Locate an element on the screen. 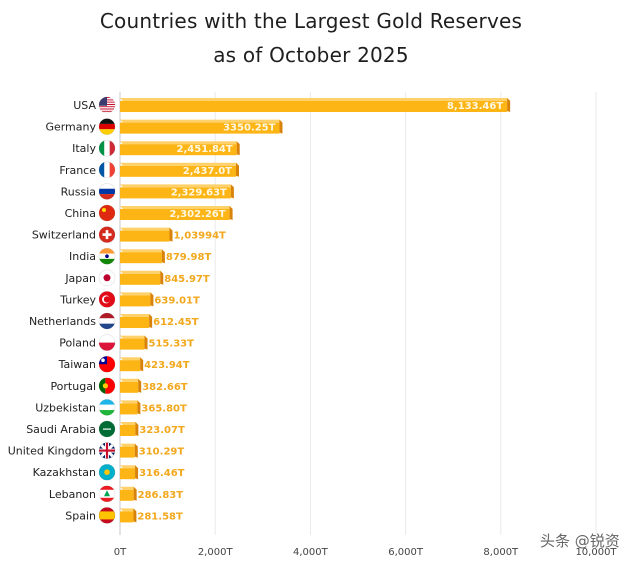  switzerland-flag-icon is located at coordinates (107, 234).